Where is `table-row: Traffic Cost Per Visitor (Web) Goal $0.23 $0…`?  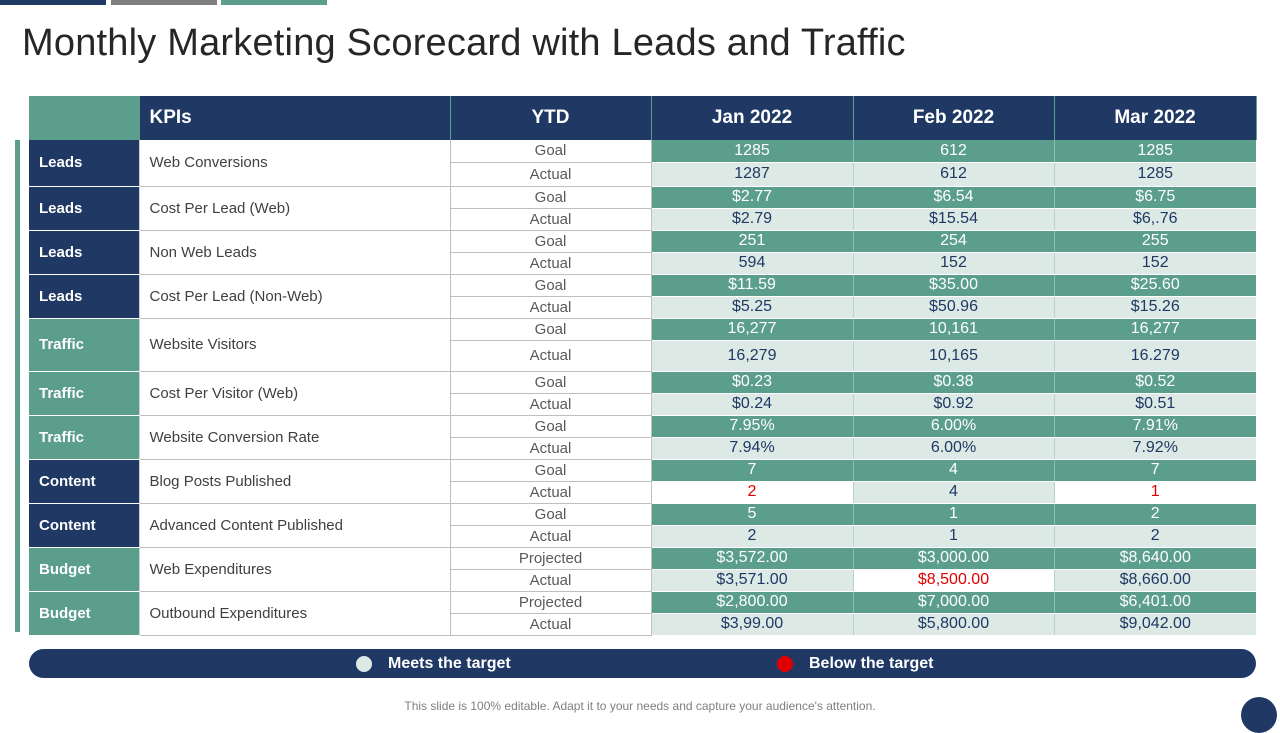 table-row: Traffic Cost Per Visitor (Web) Goal $0.23 $0… is located at coordinates (642, 393).